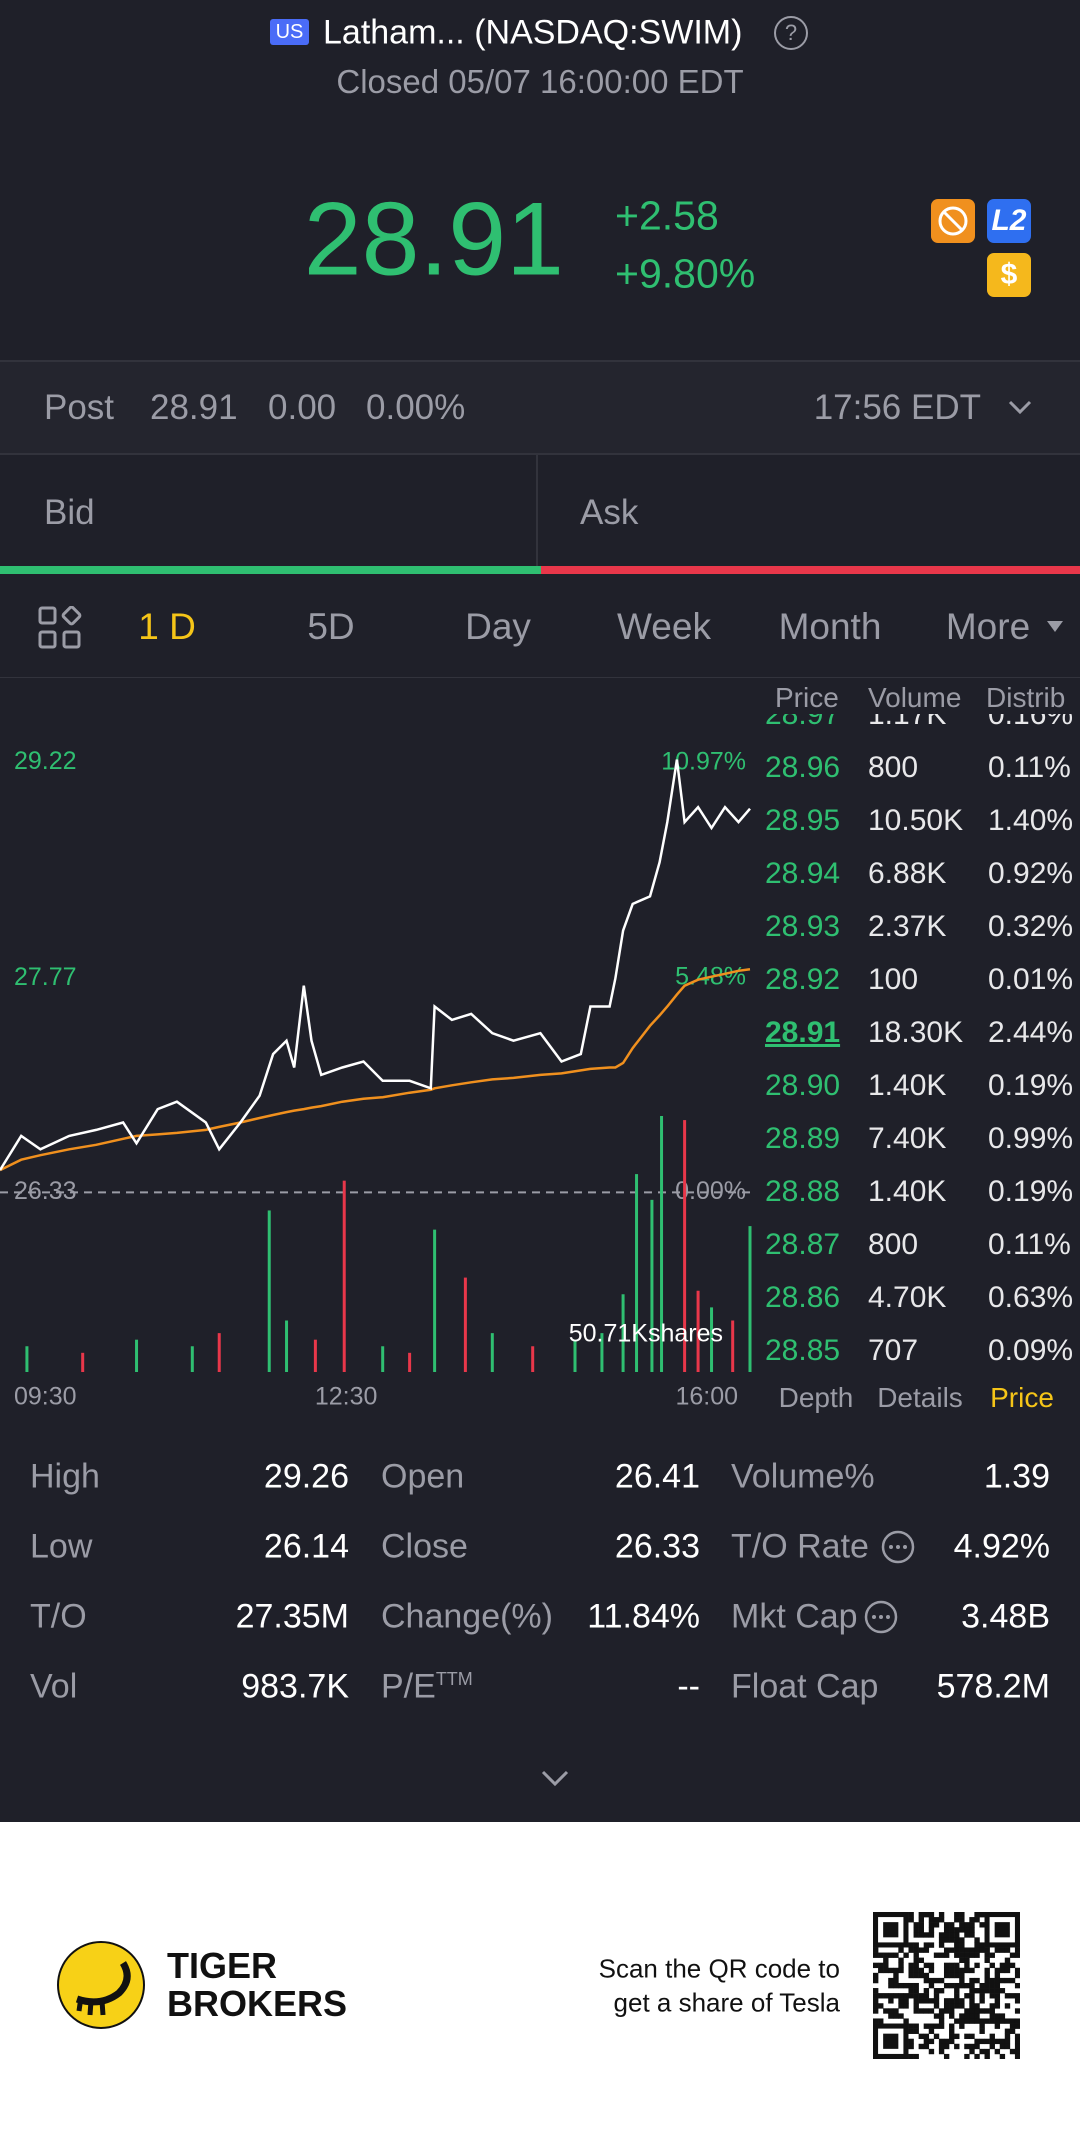 The image size is (1080, 2147). What do you see at coordinates (289, 32) in the screenshot?
I see `market-badge: US` at bounding box center [289, 32].